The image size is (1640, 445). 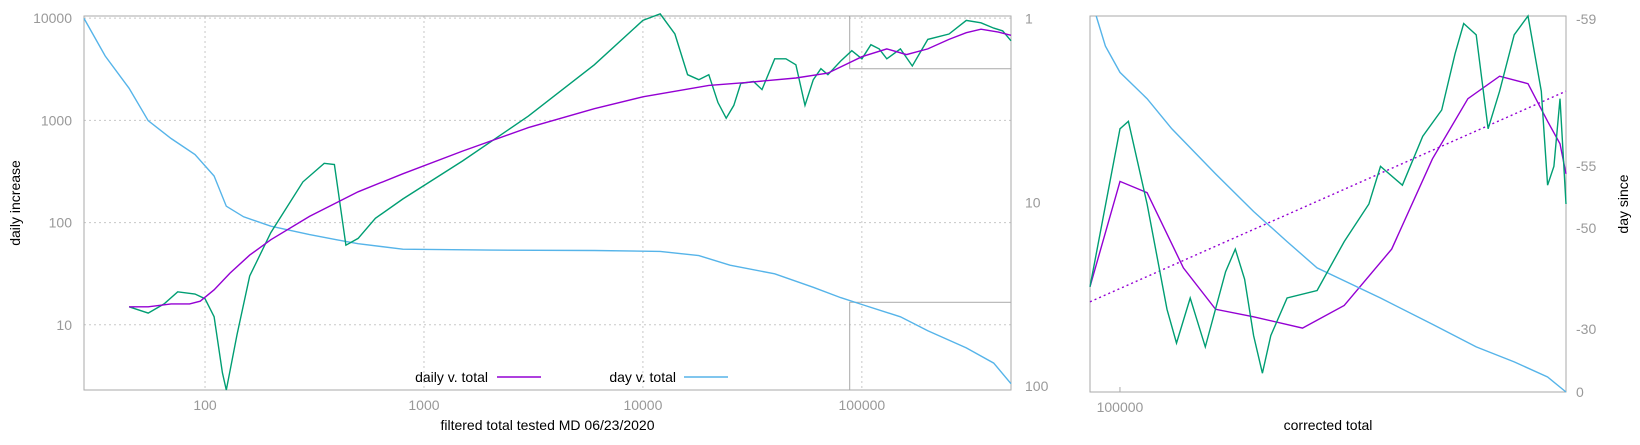 What do you see at coordinates (56, 120) in the screenshot?
I see `y-tick-label: 1000` at bounding box center [56, 120].